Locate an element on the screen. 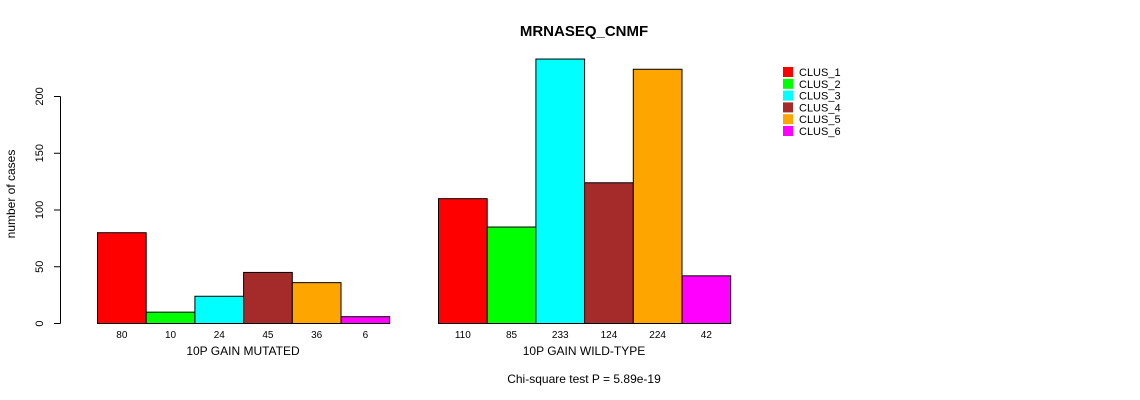  bar-value-label: 10 is located at coordinates (171, 335).